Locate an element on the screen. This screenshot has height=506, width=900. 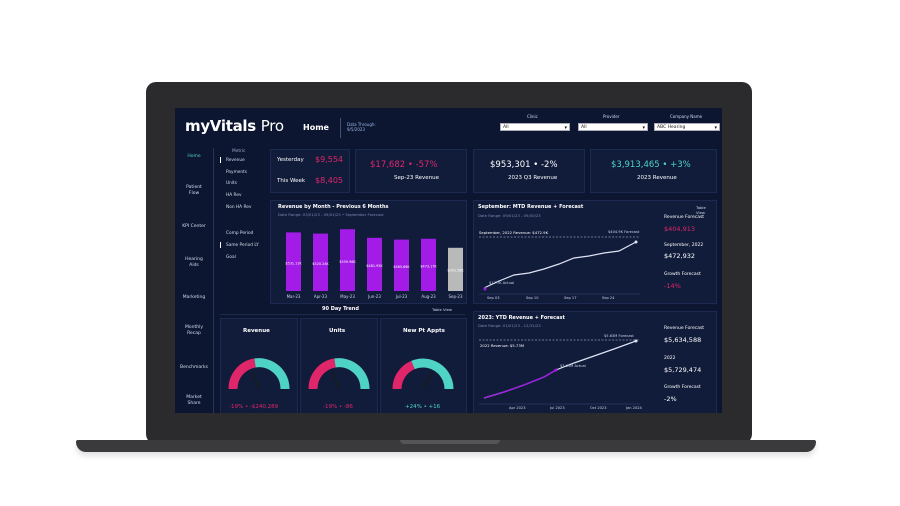
ytd-x-tick: Jan 2024 is located at coordinates (634, 408).